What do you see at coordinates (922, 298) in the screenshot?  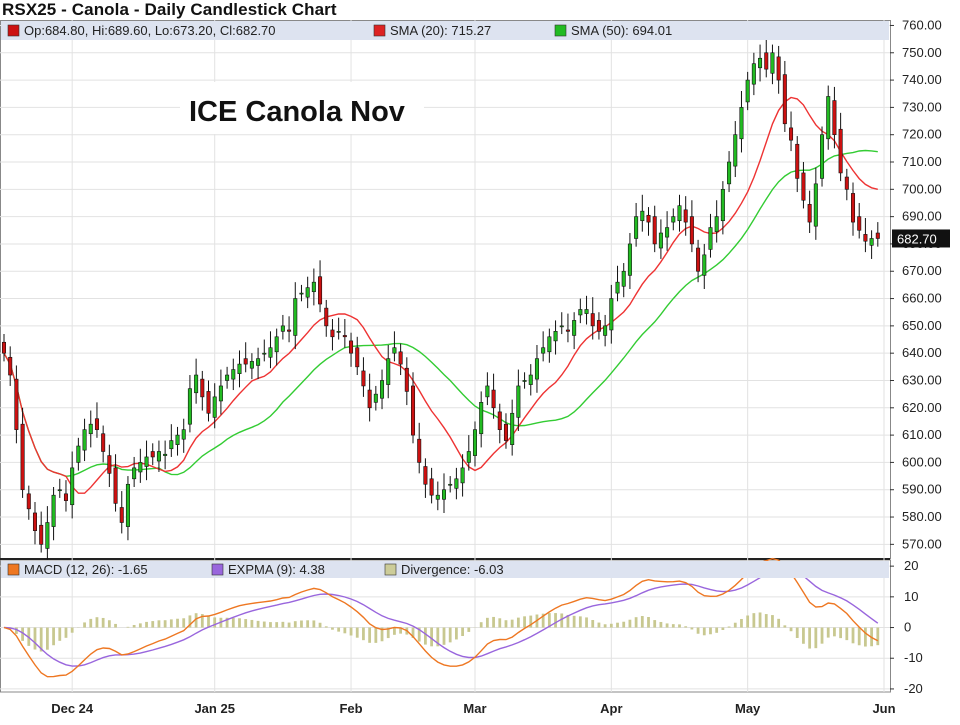 I see `price-tick-label: 660.00` at bounding box center [922, 298].